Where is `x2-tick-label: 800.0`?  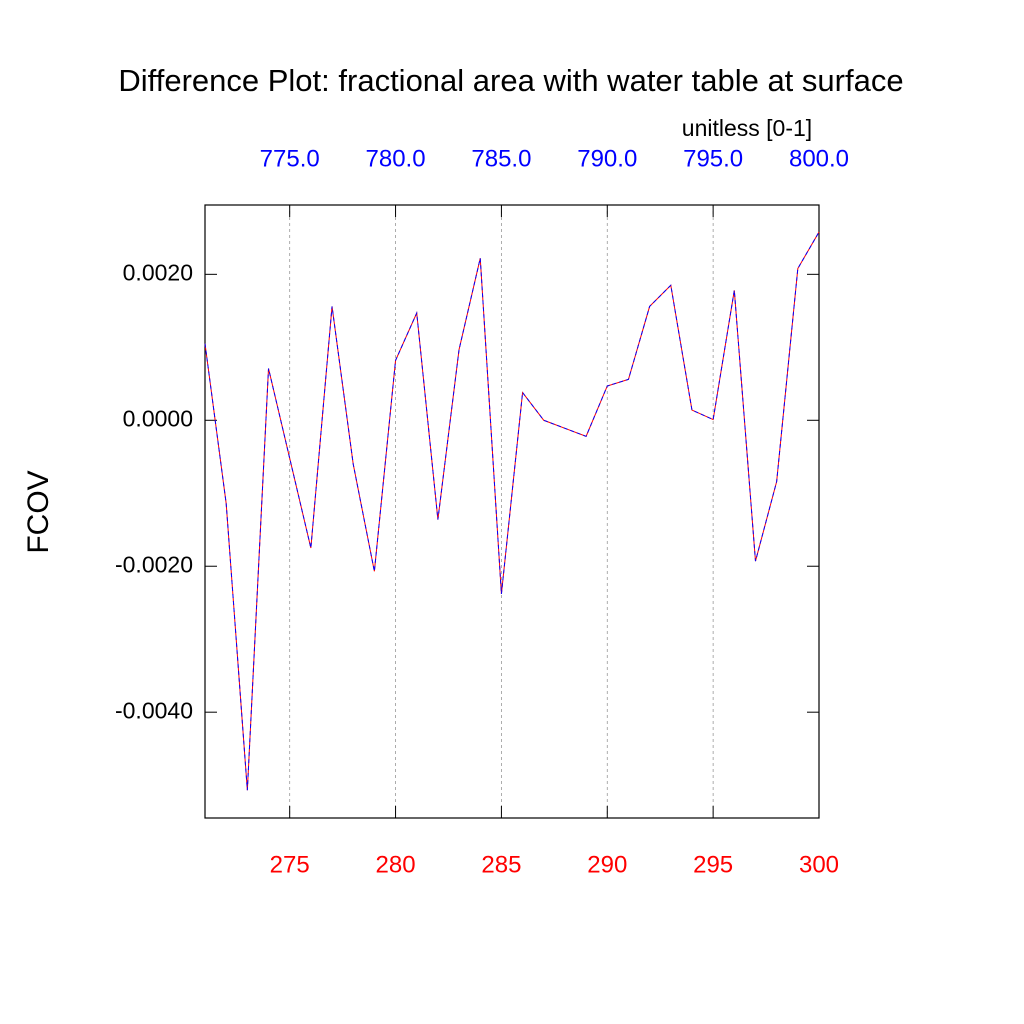 x2-tick-label: 800.0 is located at coordinates (819, 158).